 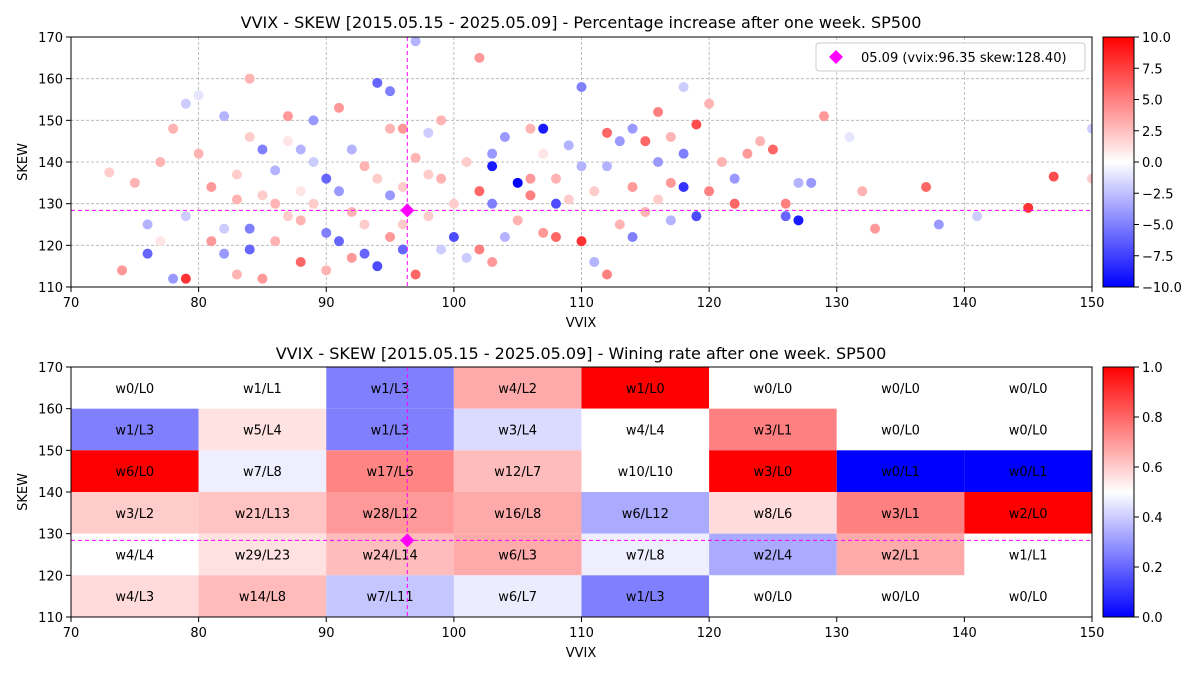 I want to click on heatmap-cell-label: w3/L4, so click(x=517, y=431).